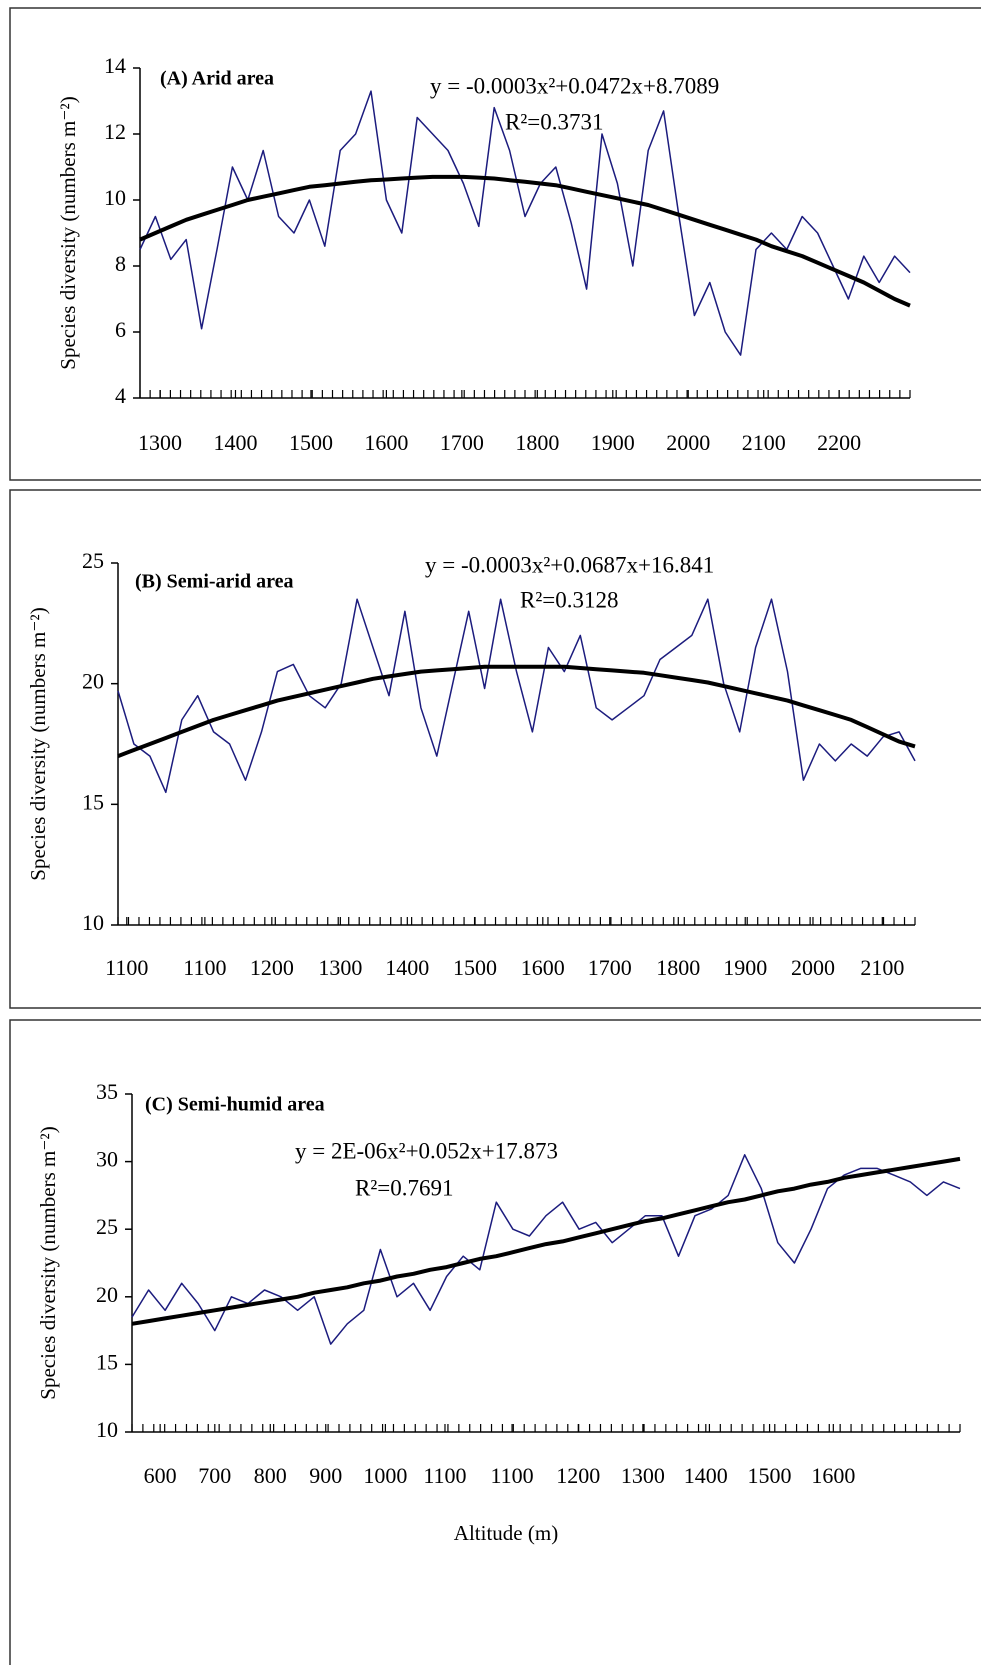  What do you see at coordinates (217, 79) in the screenshot?
I see `panel-title: (A) Arid area` at bounding box center [217, 79].